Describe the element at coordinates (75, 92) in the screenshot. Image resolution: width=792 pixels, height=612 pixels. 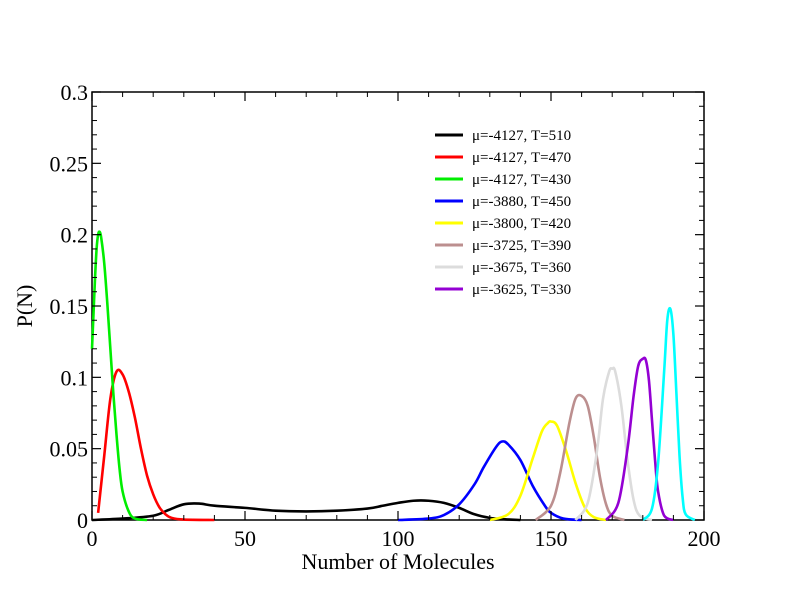
I see `y-tick-label: 0.3` at that location.